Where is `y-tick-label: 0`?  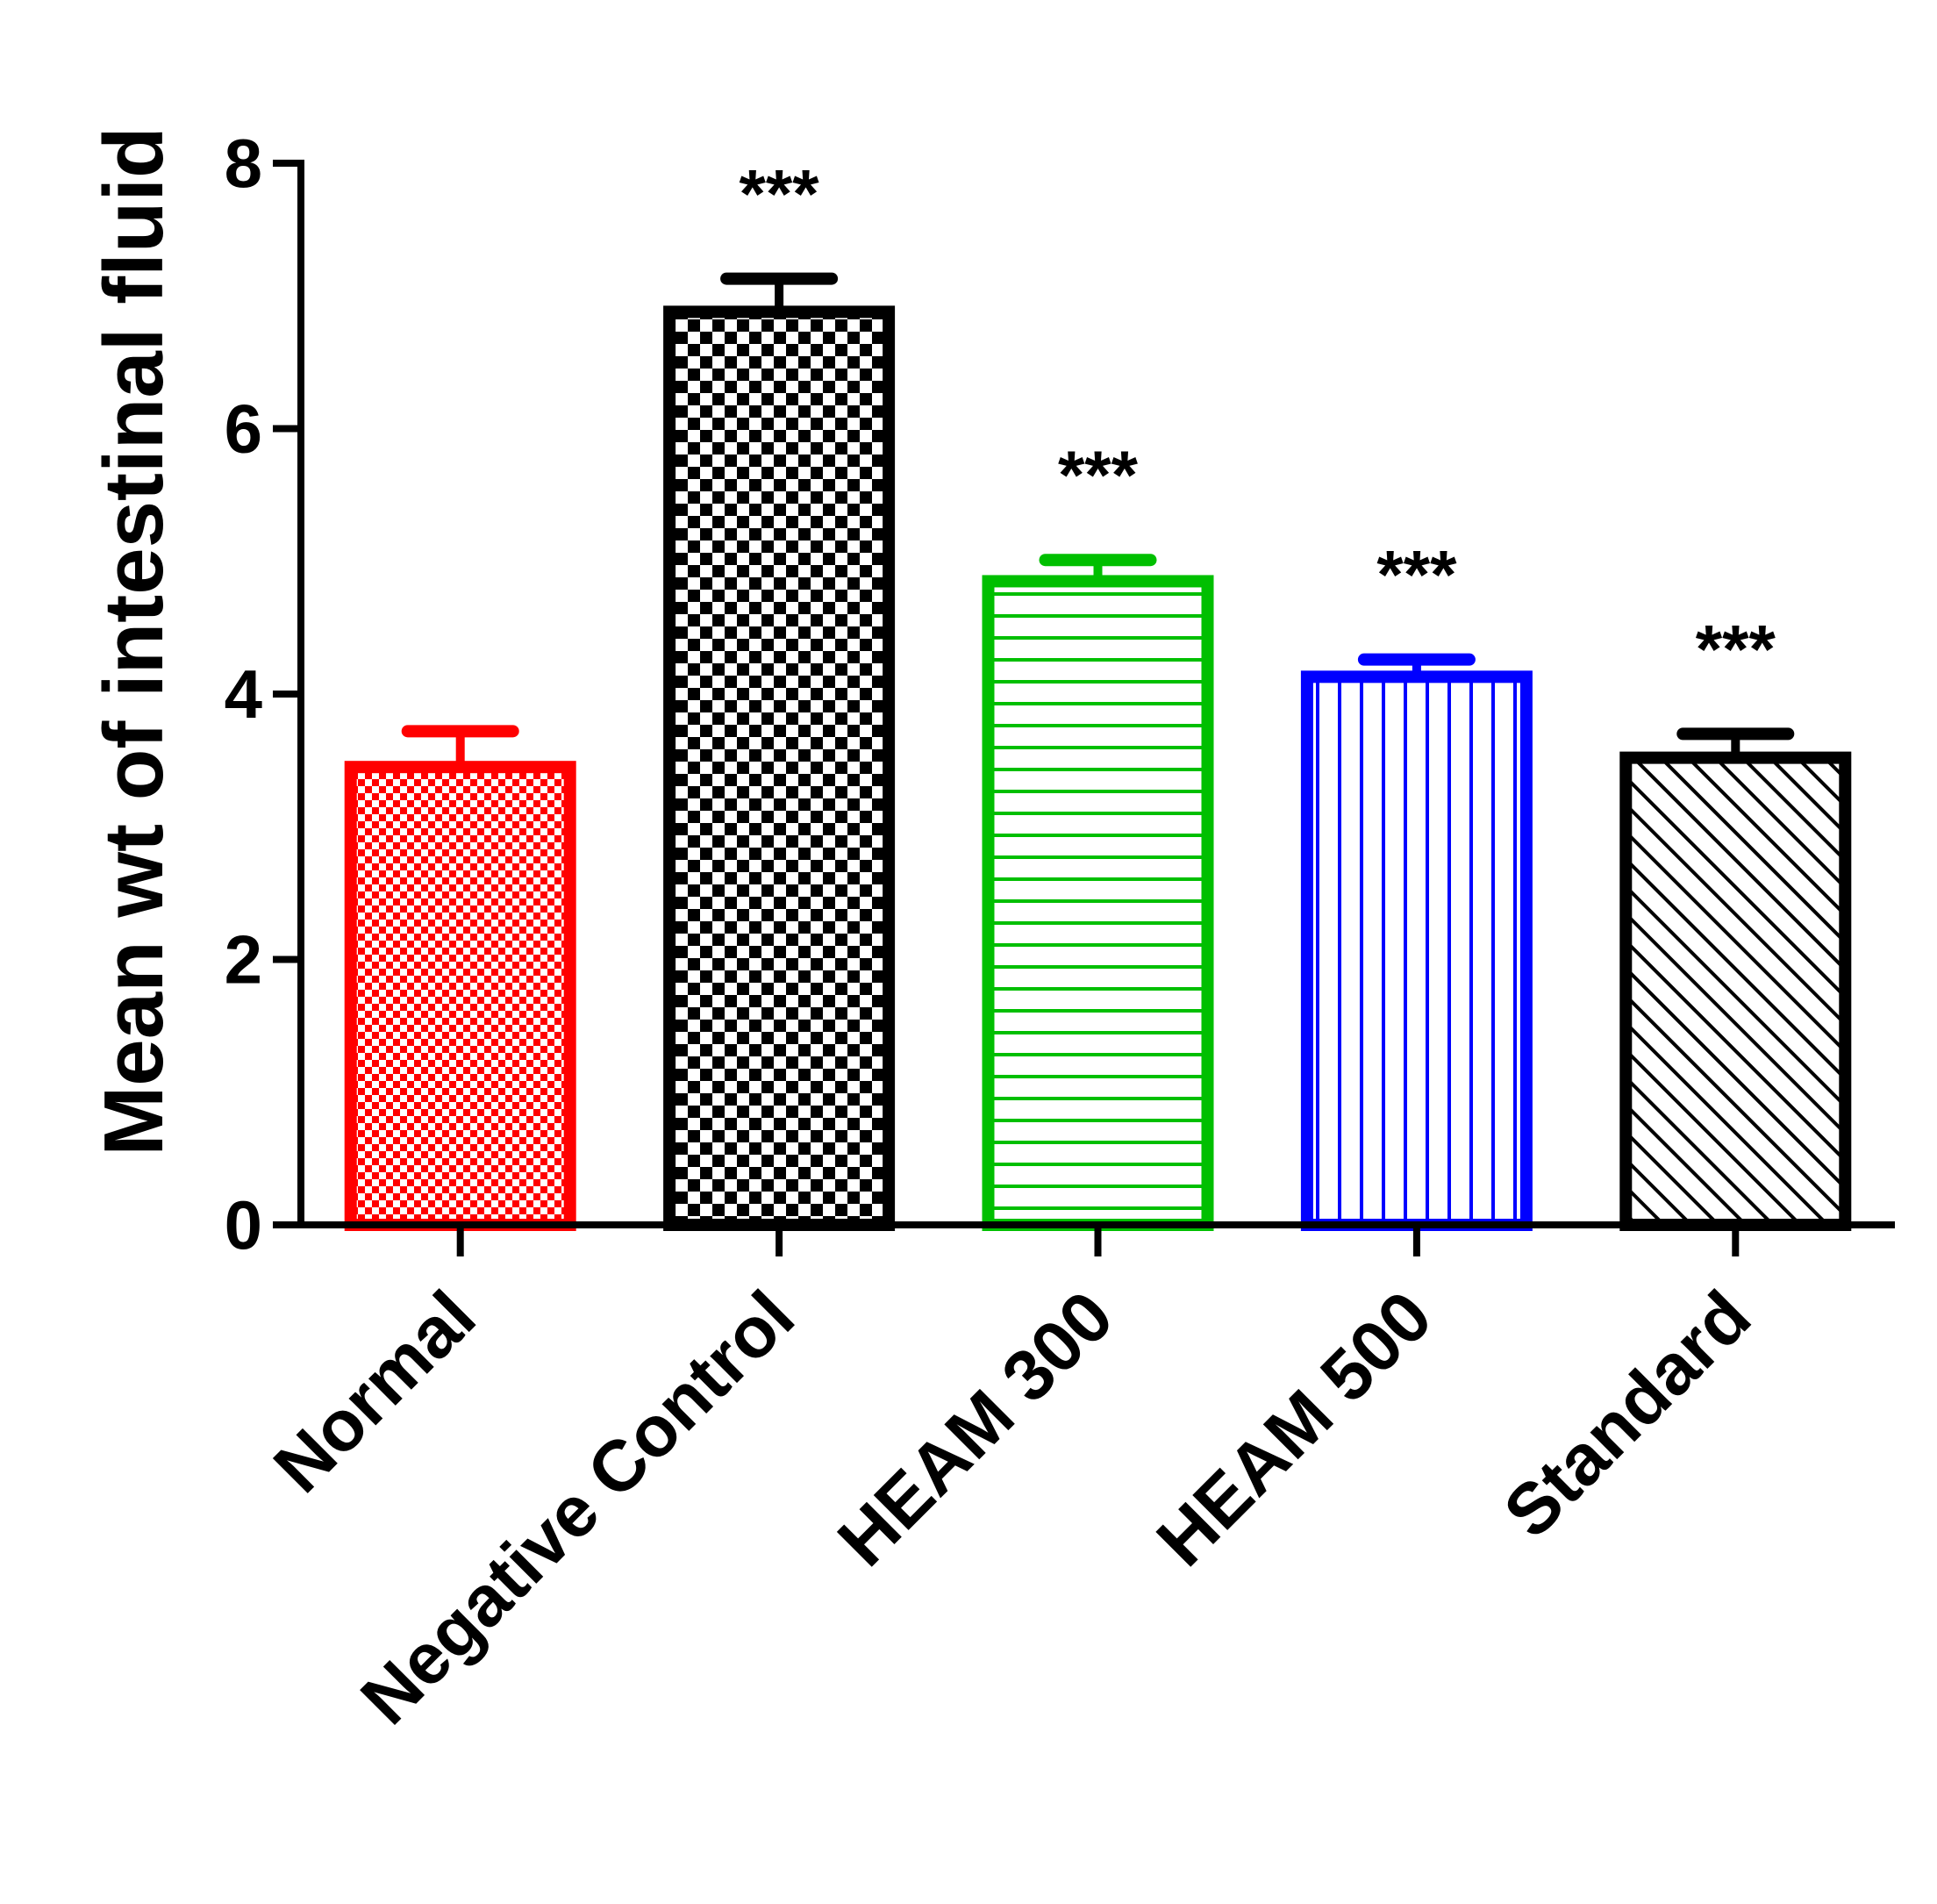 y-tick-label: 0 is located at coordinates (243, 1224).